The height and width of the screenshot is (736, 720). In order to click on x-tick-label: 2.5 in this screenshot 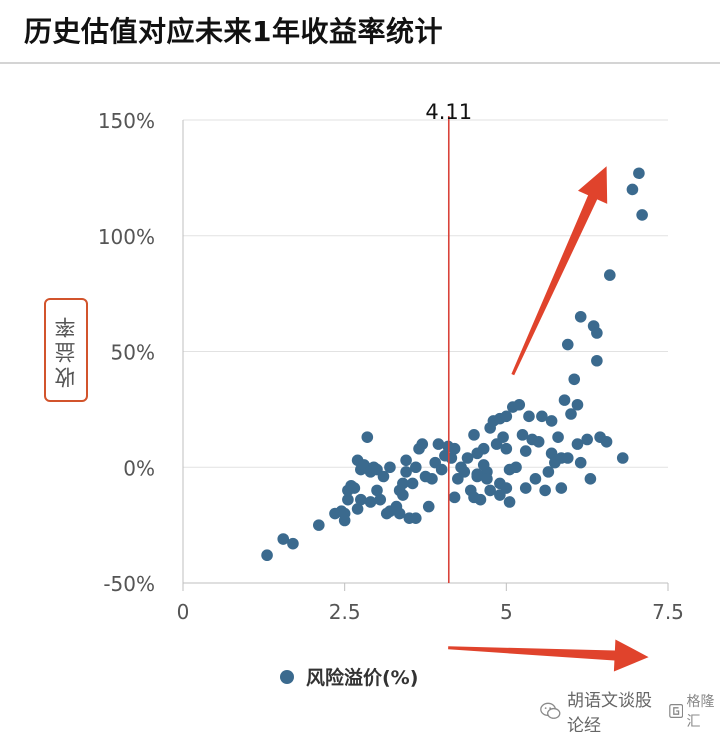, I will do `click(345, 612)`.